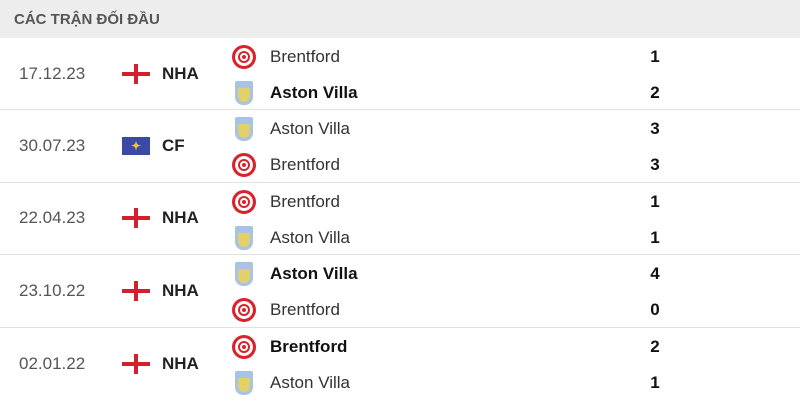 The image size is (800, 401). Describe the element at coordinates (655, 165) in the screenshot. I see `away-score: 3` at that location.